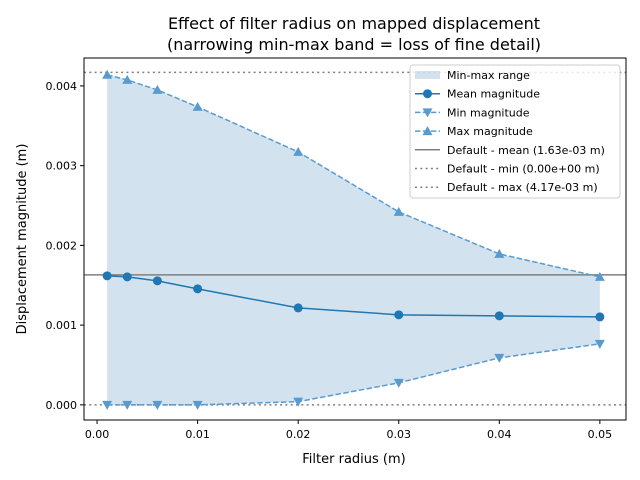  I want to click on y-axis-label: Displacement magnitude (m), so click(22, 239).